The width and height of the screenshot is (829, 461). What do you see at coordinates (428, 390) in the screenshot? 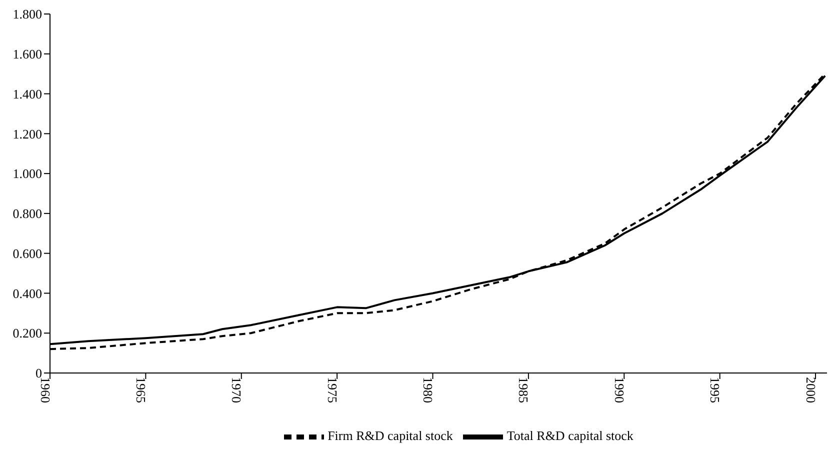
I see `x-tick-label: 1980` at bounding box center [428, 390].